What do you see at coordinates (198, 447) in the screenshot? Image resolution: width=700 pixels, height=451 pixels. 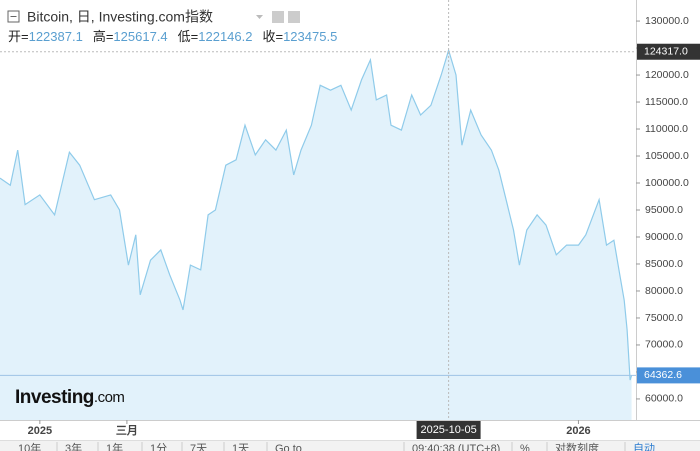 I see `toolbar-button: 7天` at bounding box center [198, 447].